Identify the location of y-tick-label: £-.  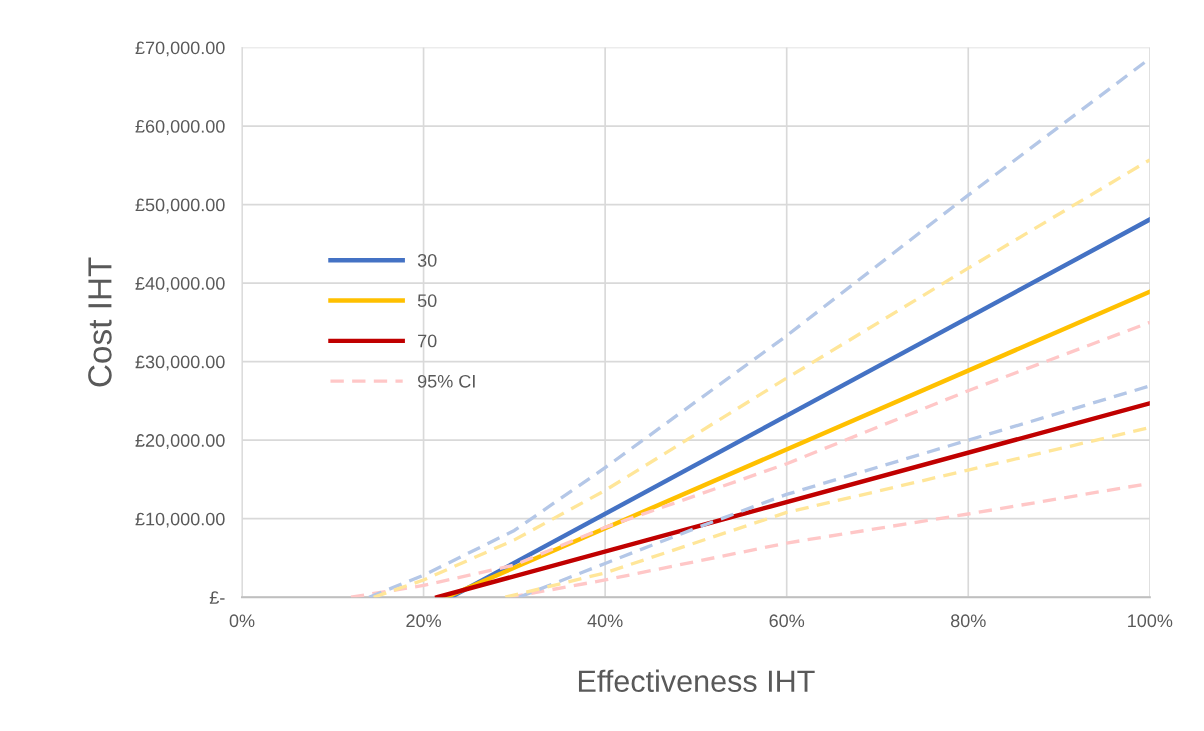
(217, 597).